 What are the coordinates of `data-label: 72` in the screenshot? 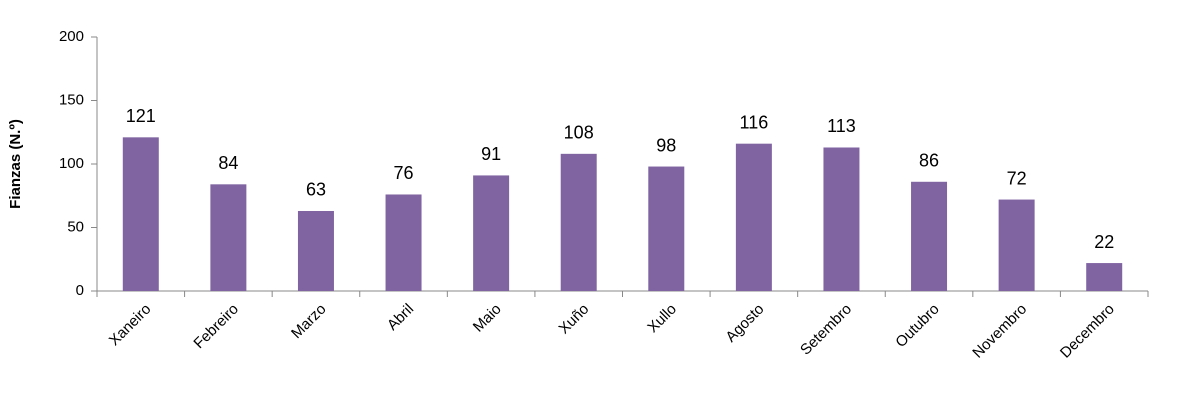 It's located at (1017, 178).